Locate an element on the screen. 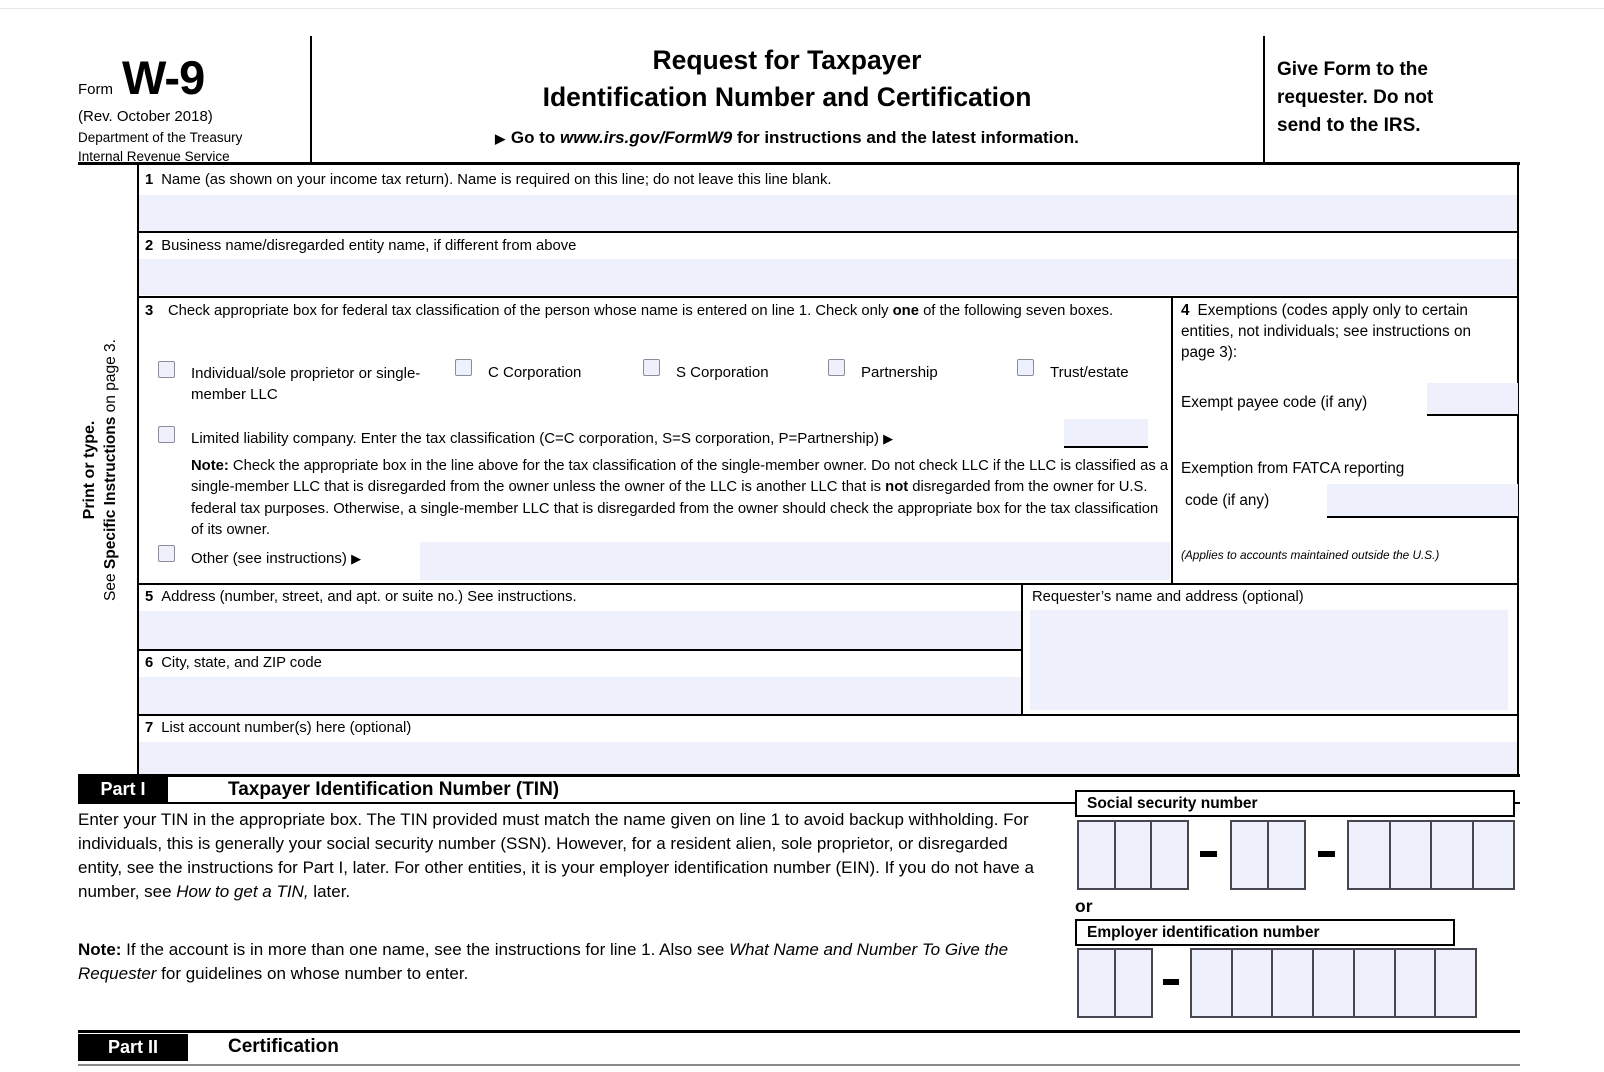  goto-url: www.irs.gov/FormW9 is located at coordinates (646, 137).